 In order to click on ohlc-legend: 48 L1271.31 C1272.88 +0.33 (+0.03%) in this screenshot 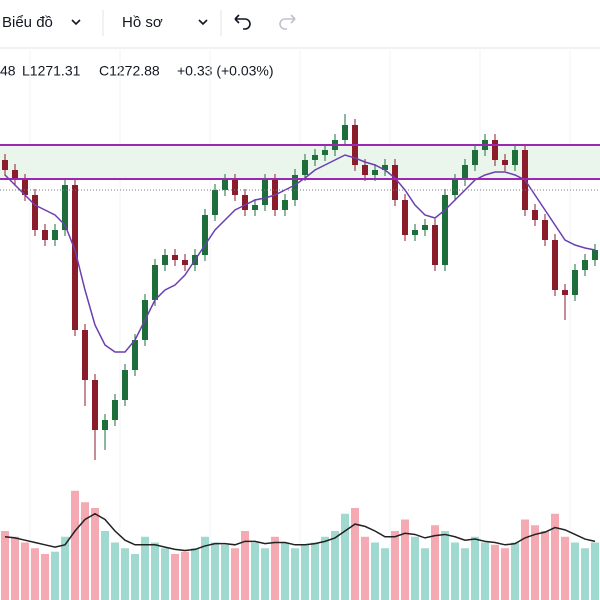, I will do `click(137, 71)`.